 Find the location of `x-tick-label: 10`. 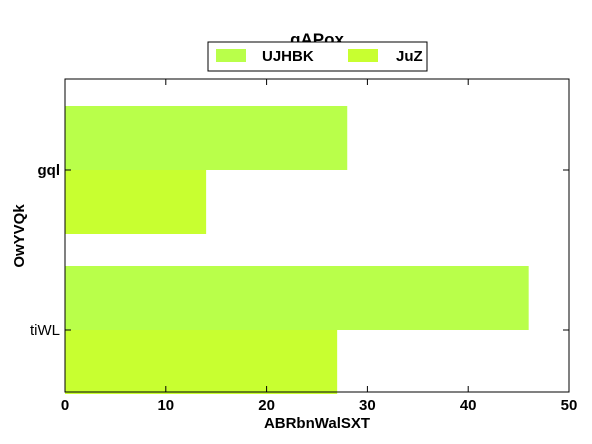

x-tick-label: 10 is located at coordinates (165, 405).